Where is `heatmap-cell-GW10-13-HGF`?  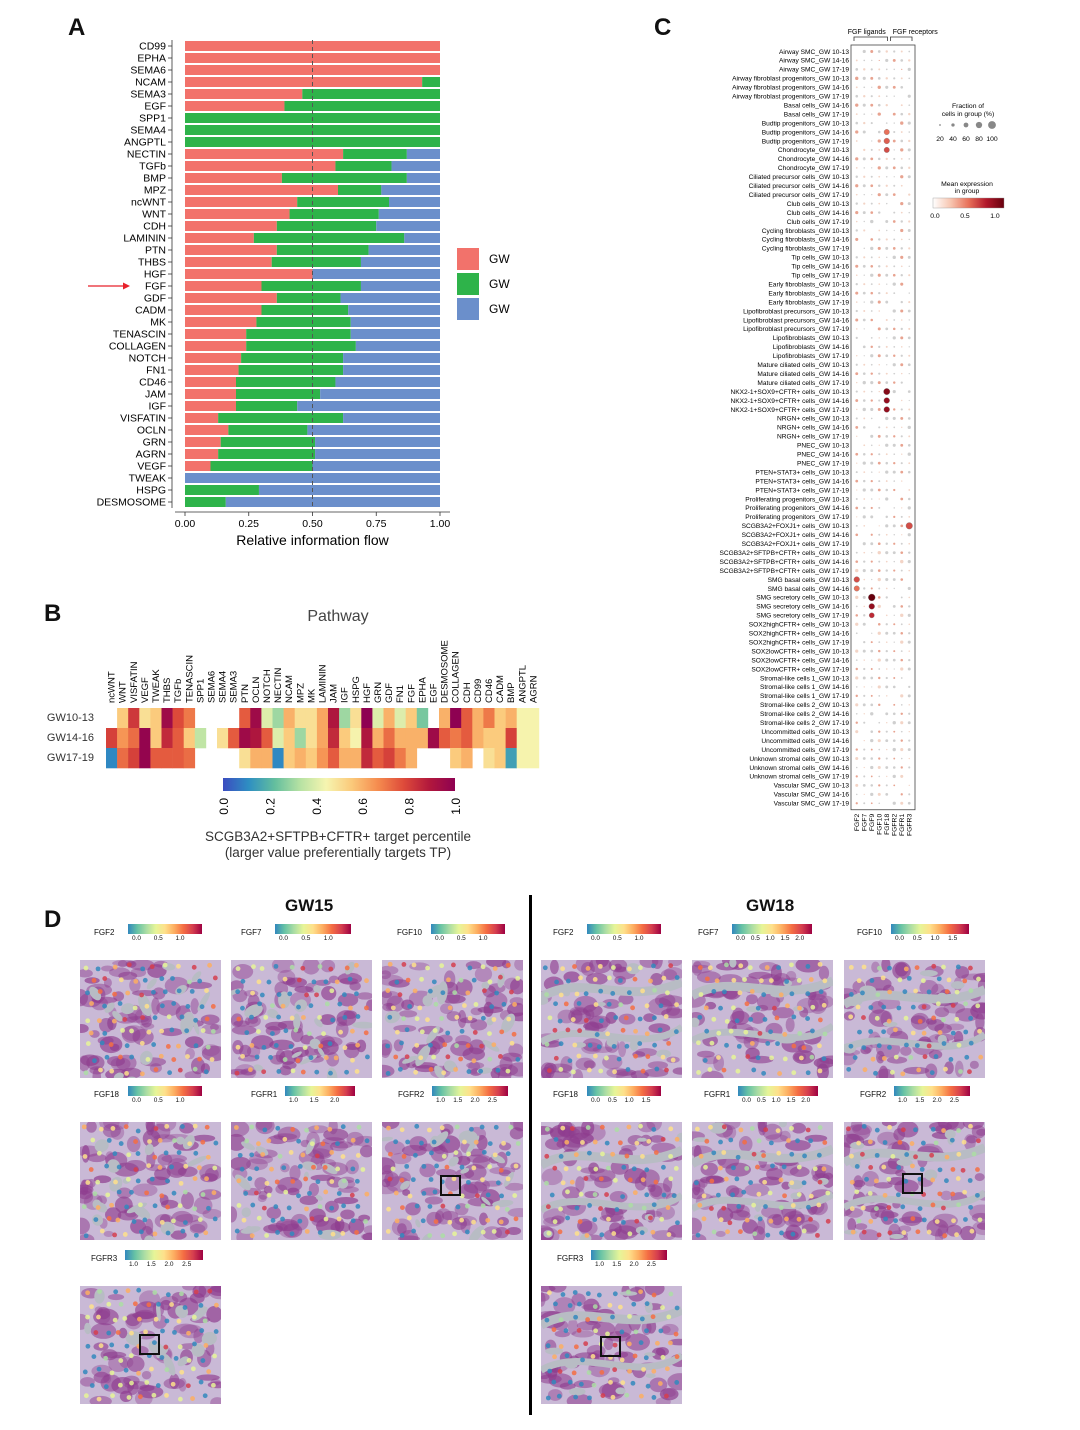
heatmap-cell-GW10-13-HGF is located at coordinates (367, 718).